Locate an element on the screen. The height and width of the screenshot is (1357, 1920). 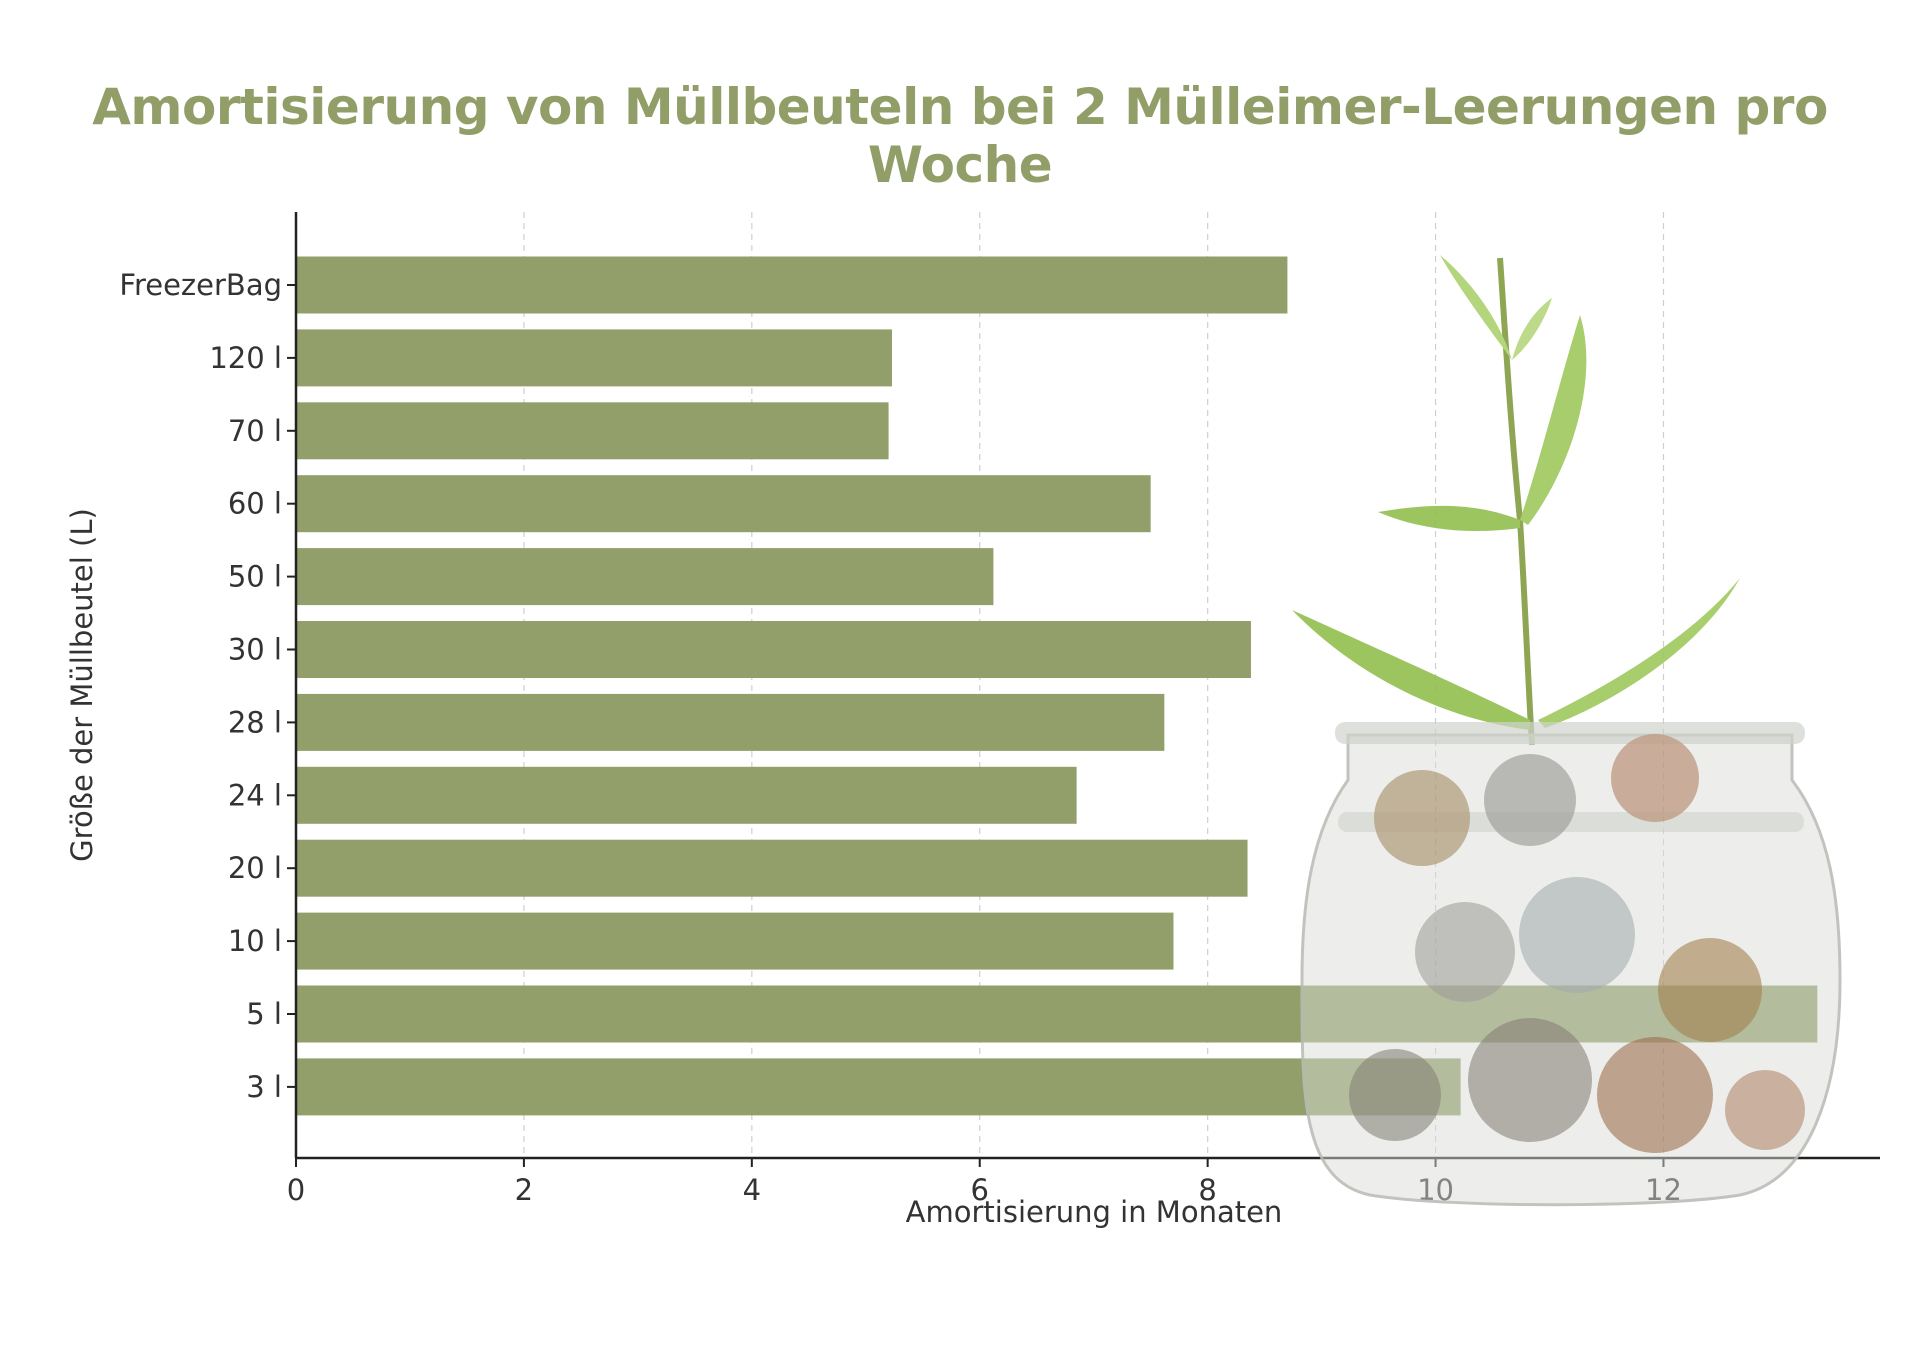
y-tick-label: 60 l is located at coordinates (255, 504).